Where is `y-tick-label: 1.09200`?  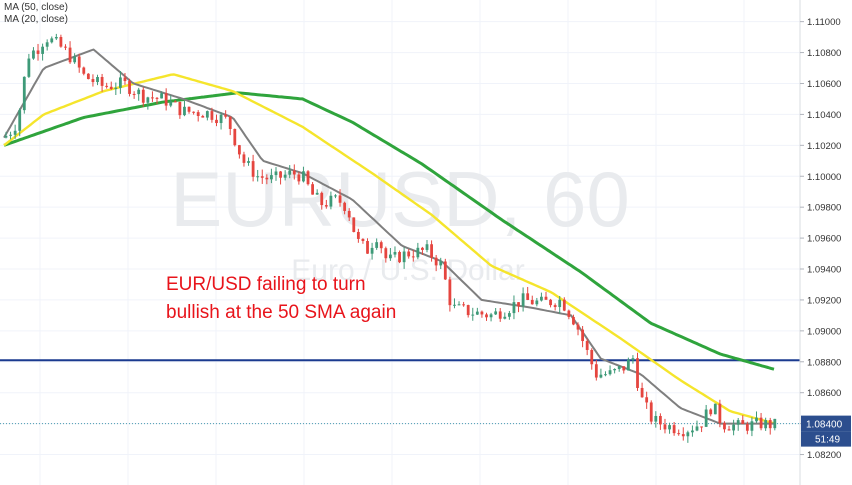 y-tick-label: 1.09200 is located at coordinates (824, 300).